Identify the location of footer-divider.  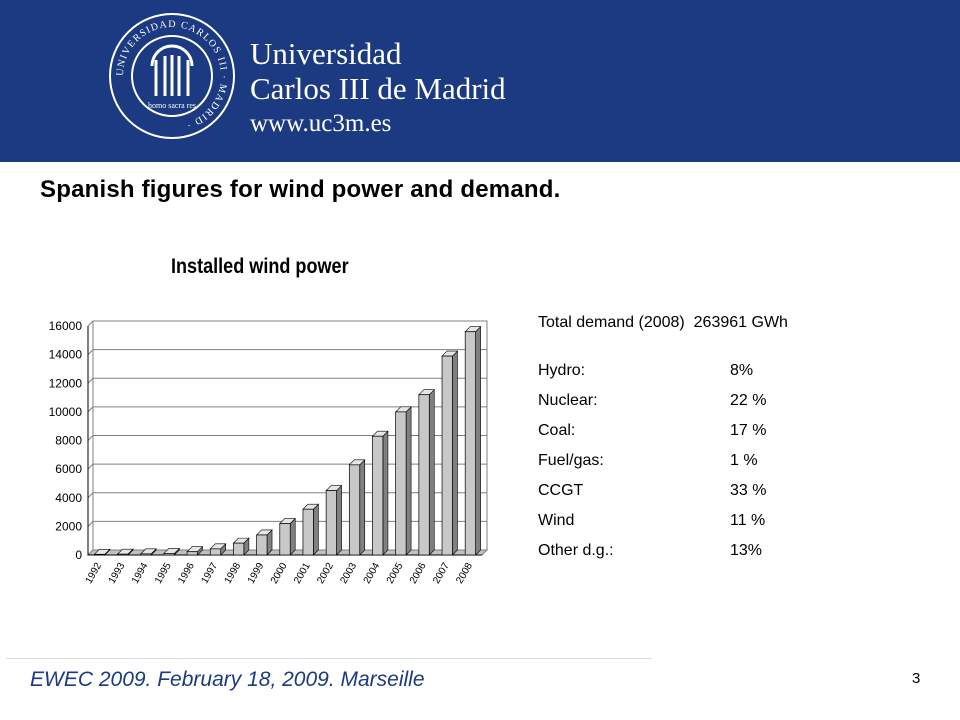
(329, 658).